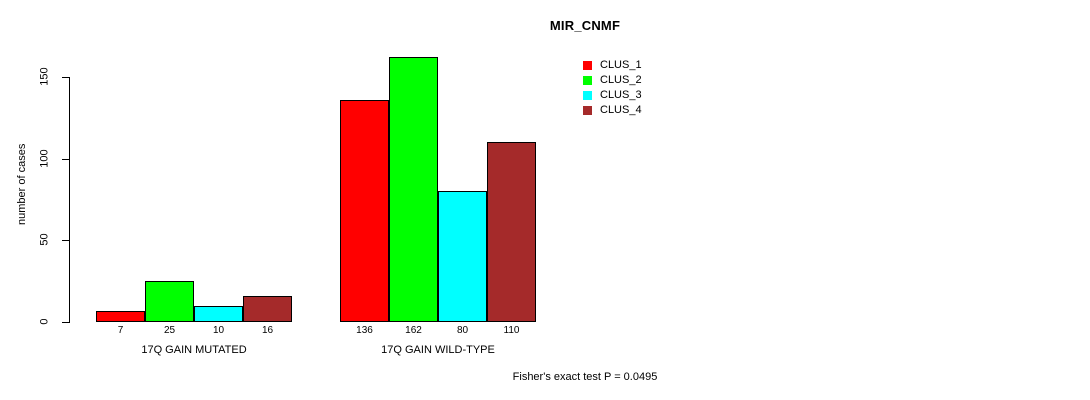 This screenshot has width=1090, height=400. I want to click on y-tick-label-wrapper: 150, so click(45, 77).